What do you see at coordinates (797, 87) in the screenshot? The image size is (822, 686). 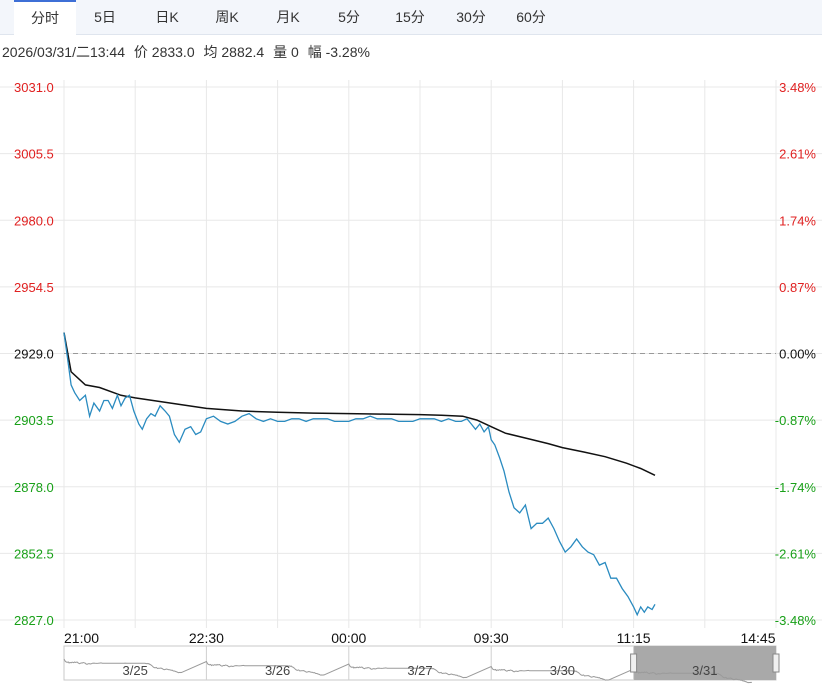 I see `percent-tick-label: 3.48%` at bounding box center [797, 87].